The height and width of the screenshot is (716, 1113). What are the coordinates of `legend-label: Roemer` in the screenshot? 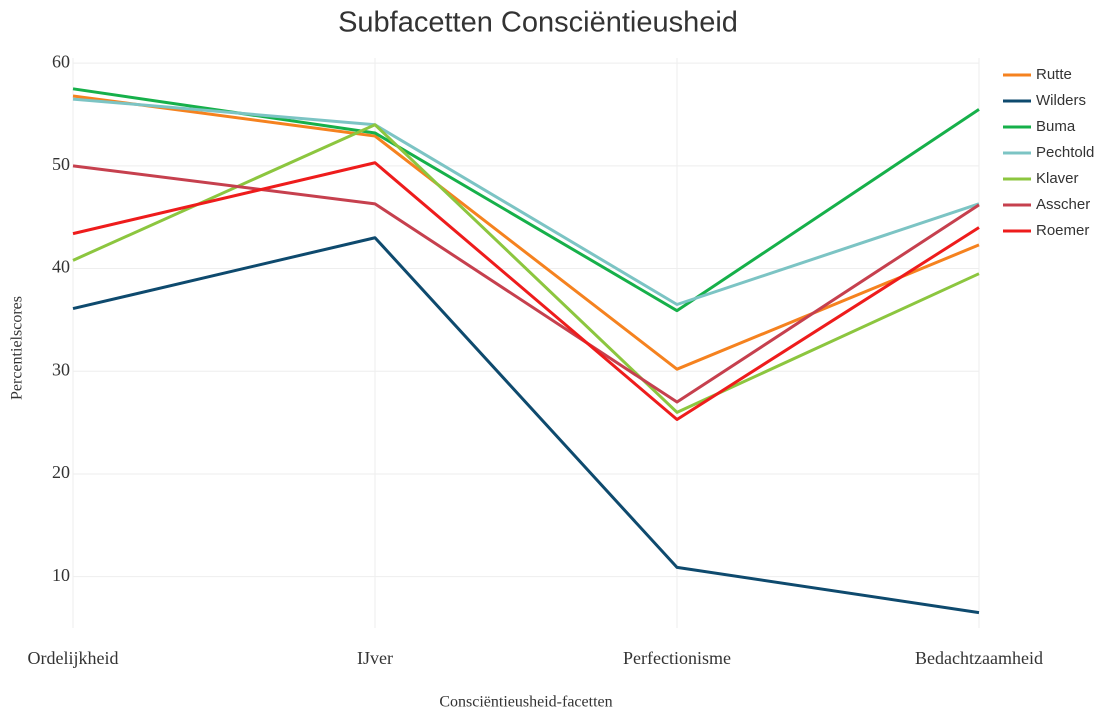 It's located at (1062, 230).